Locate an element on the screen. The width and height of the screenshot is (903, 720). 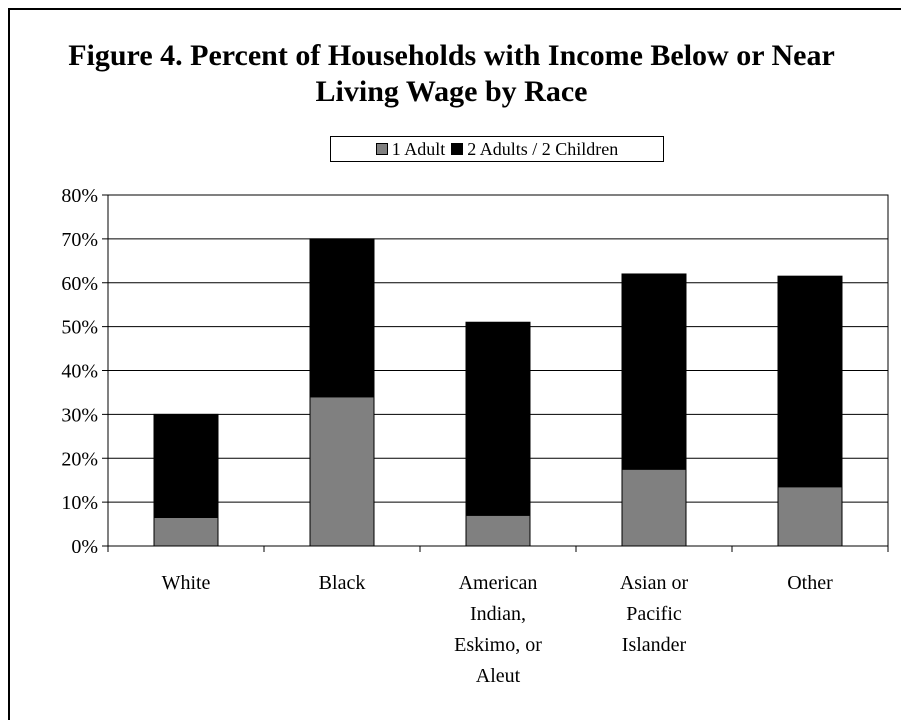
y-tick-label: 80% is located at coordinates (79, 196).